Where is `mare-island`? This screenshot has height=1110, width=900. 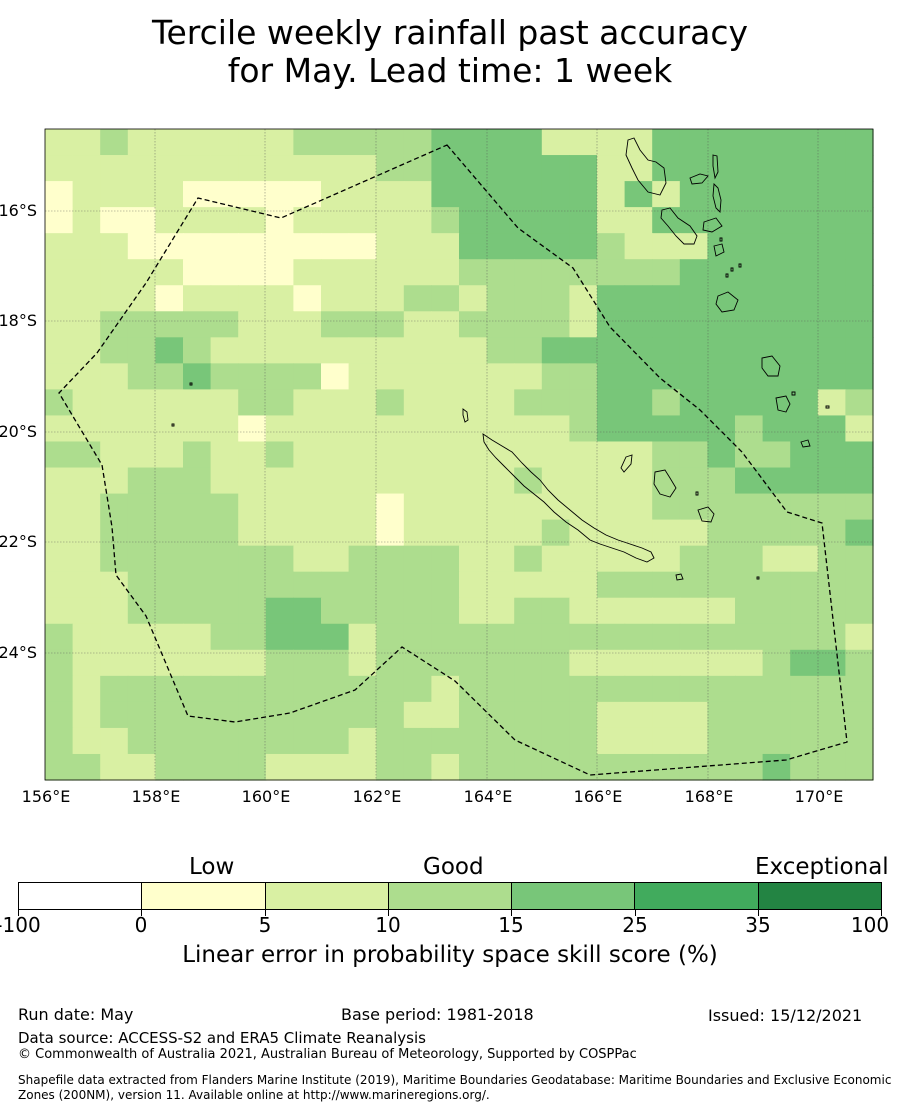 mare-island is located at coordinates (706, 514).